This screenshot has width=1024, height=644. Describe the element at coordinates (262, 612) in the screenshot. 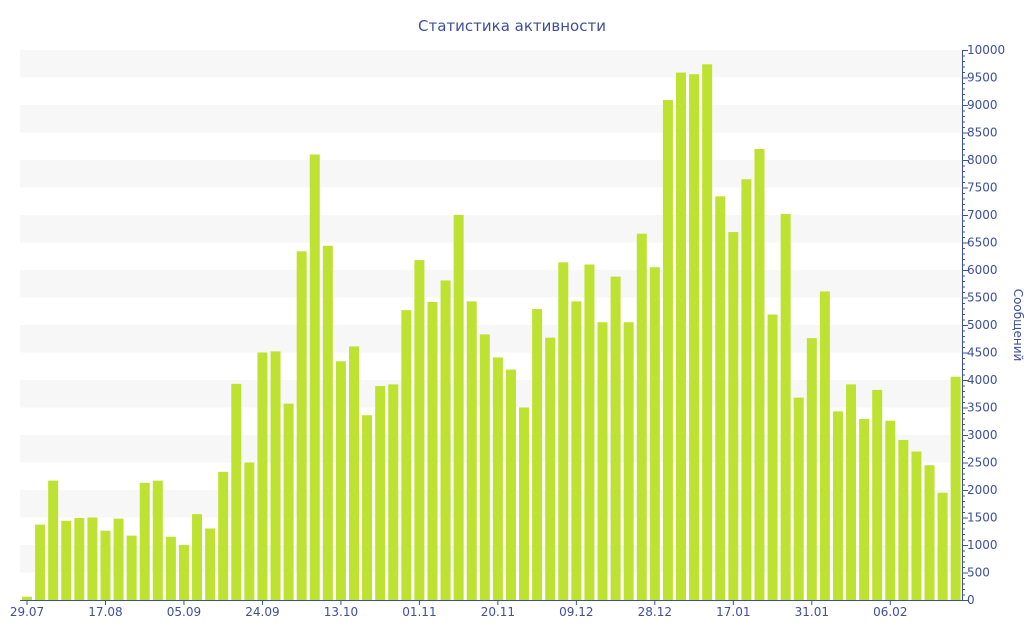

I see `x-tick-label: 24.09` at that location.